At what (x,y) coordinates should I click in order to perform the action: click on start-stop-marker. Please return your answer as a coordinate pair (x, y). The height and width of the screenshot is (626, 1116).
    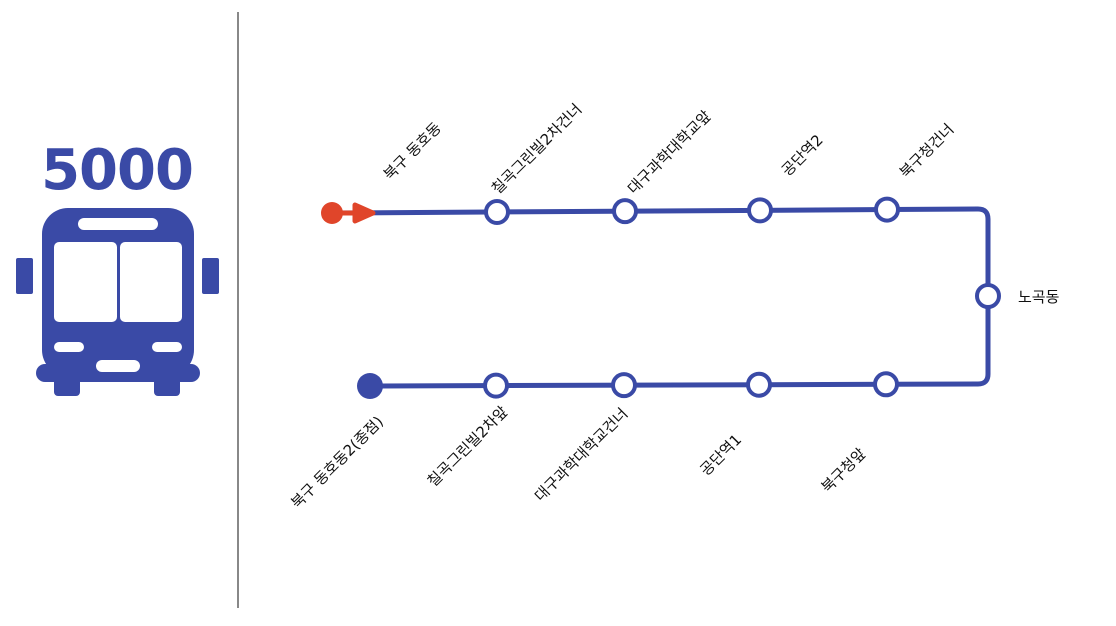
    Looking at the image, I should click on (332, 213).